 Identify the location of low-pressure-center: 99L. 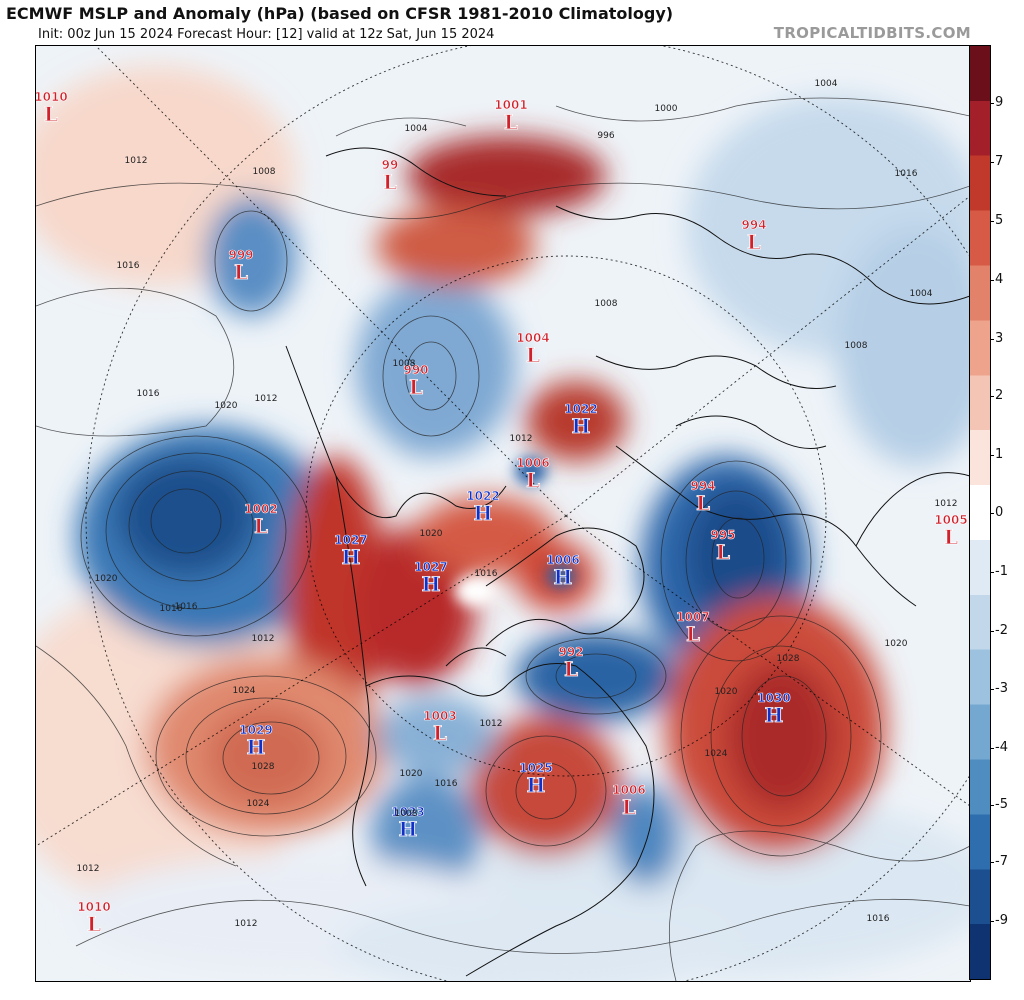
(390, 176).